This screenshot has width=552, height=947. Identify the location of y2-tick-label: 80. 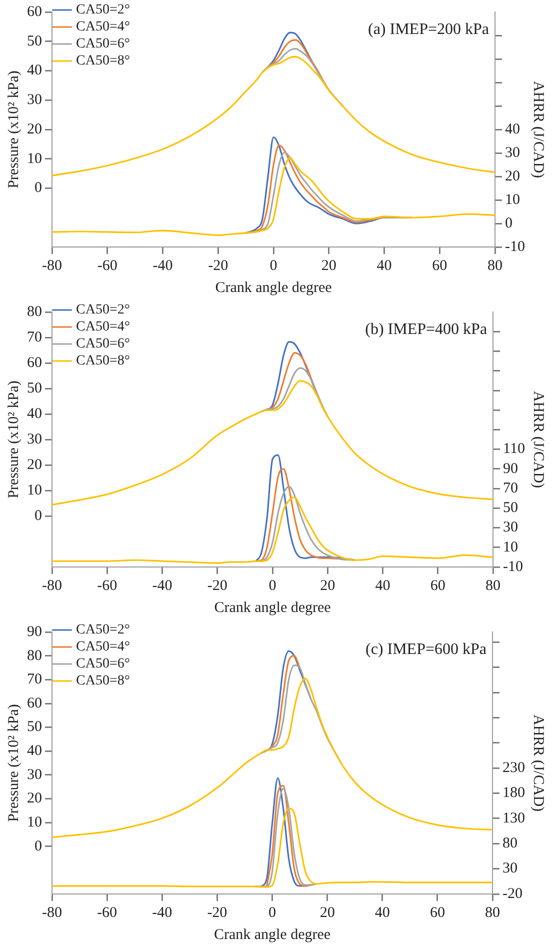
(510, 844).